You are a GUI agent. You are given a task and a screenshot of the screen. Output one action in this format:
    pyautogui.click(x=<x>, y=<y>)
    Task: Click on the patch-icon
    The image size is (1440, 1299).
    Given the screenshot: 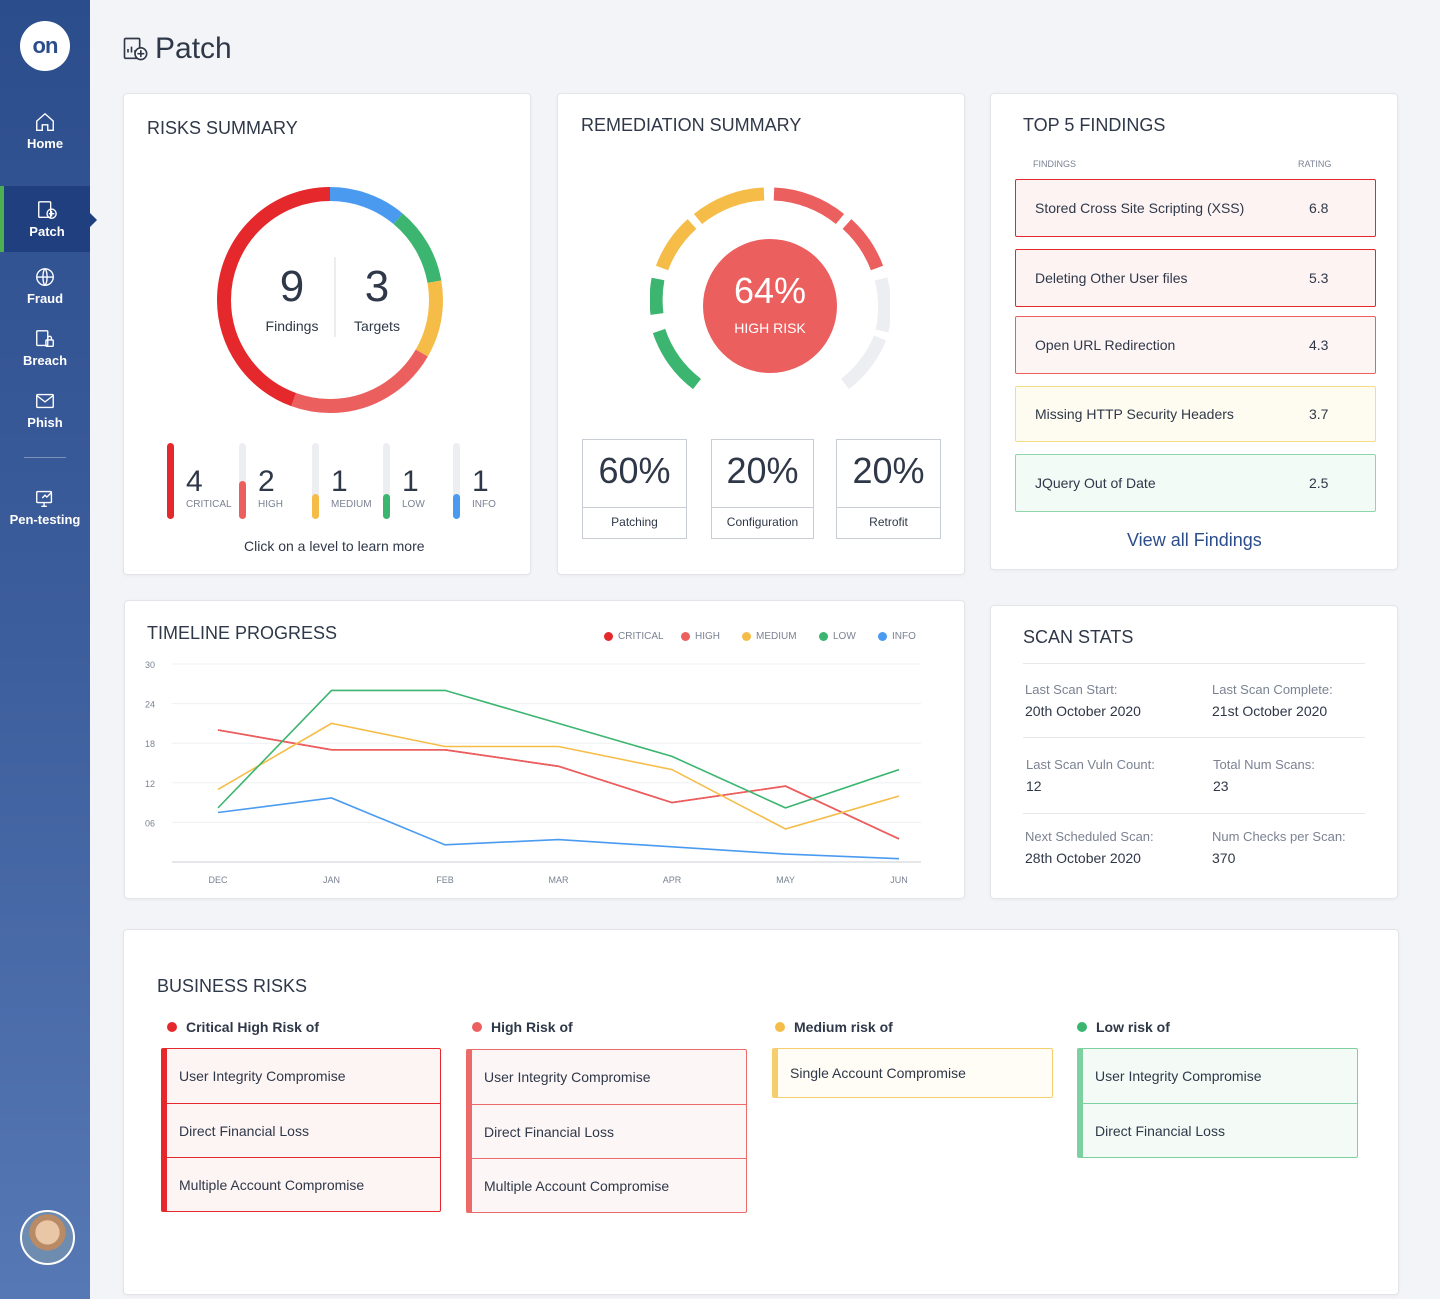 What is the action you would take?
    pyautogui.click(x=47, y=210)
    